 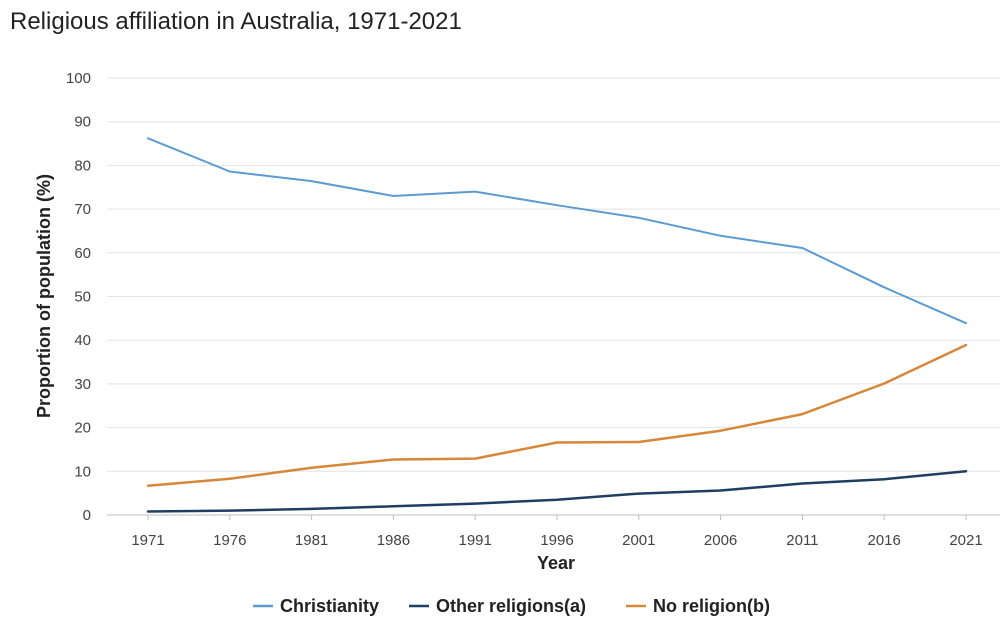 I want to click on x-axis-title: Year, so click(x=556, y=563).